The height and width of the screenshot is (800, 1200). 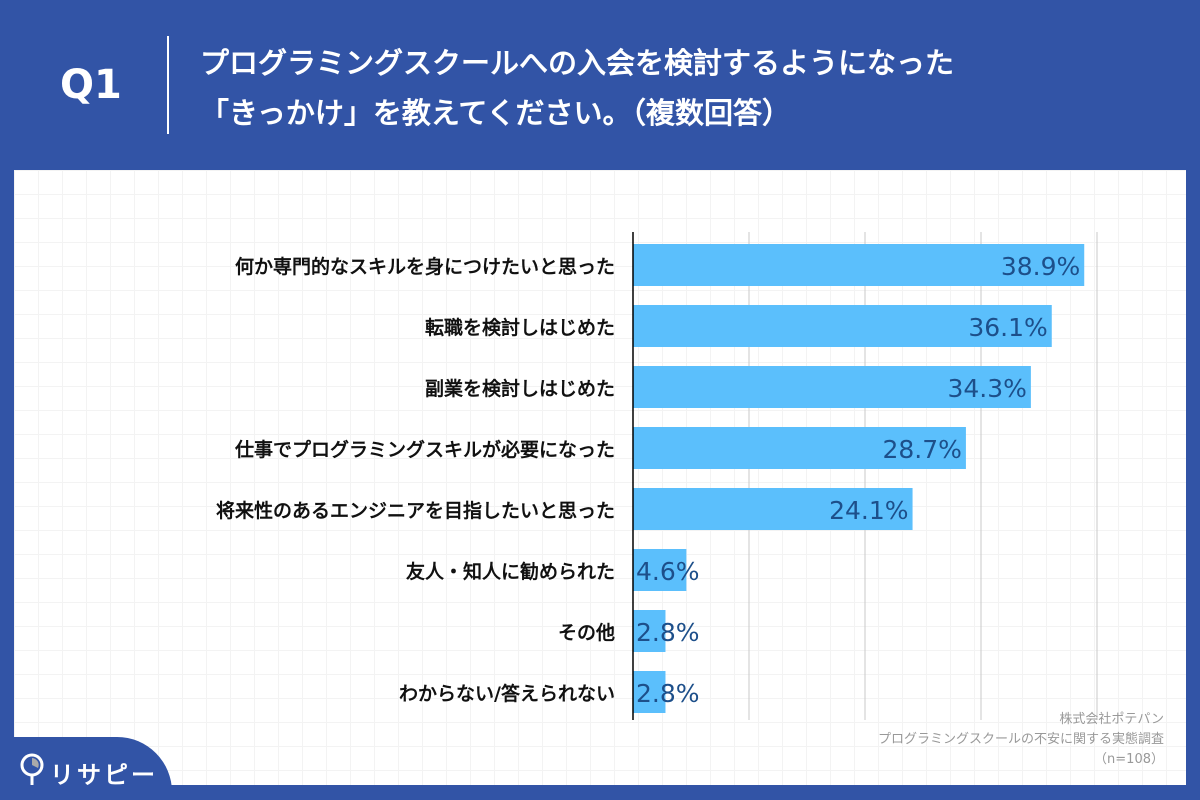 I want to click on value-label: 4.6%, so click(x=668, y=571).